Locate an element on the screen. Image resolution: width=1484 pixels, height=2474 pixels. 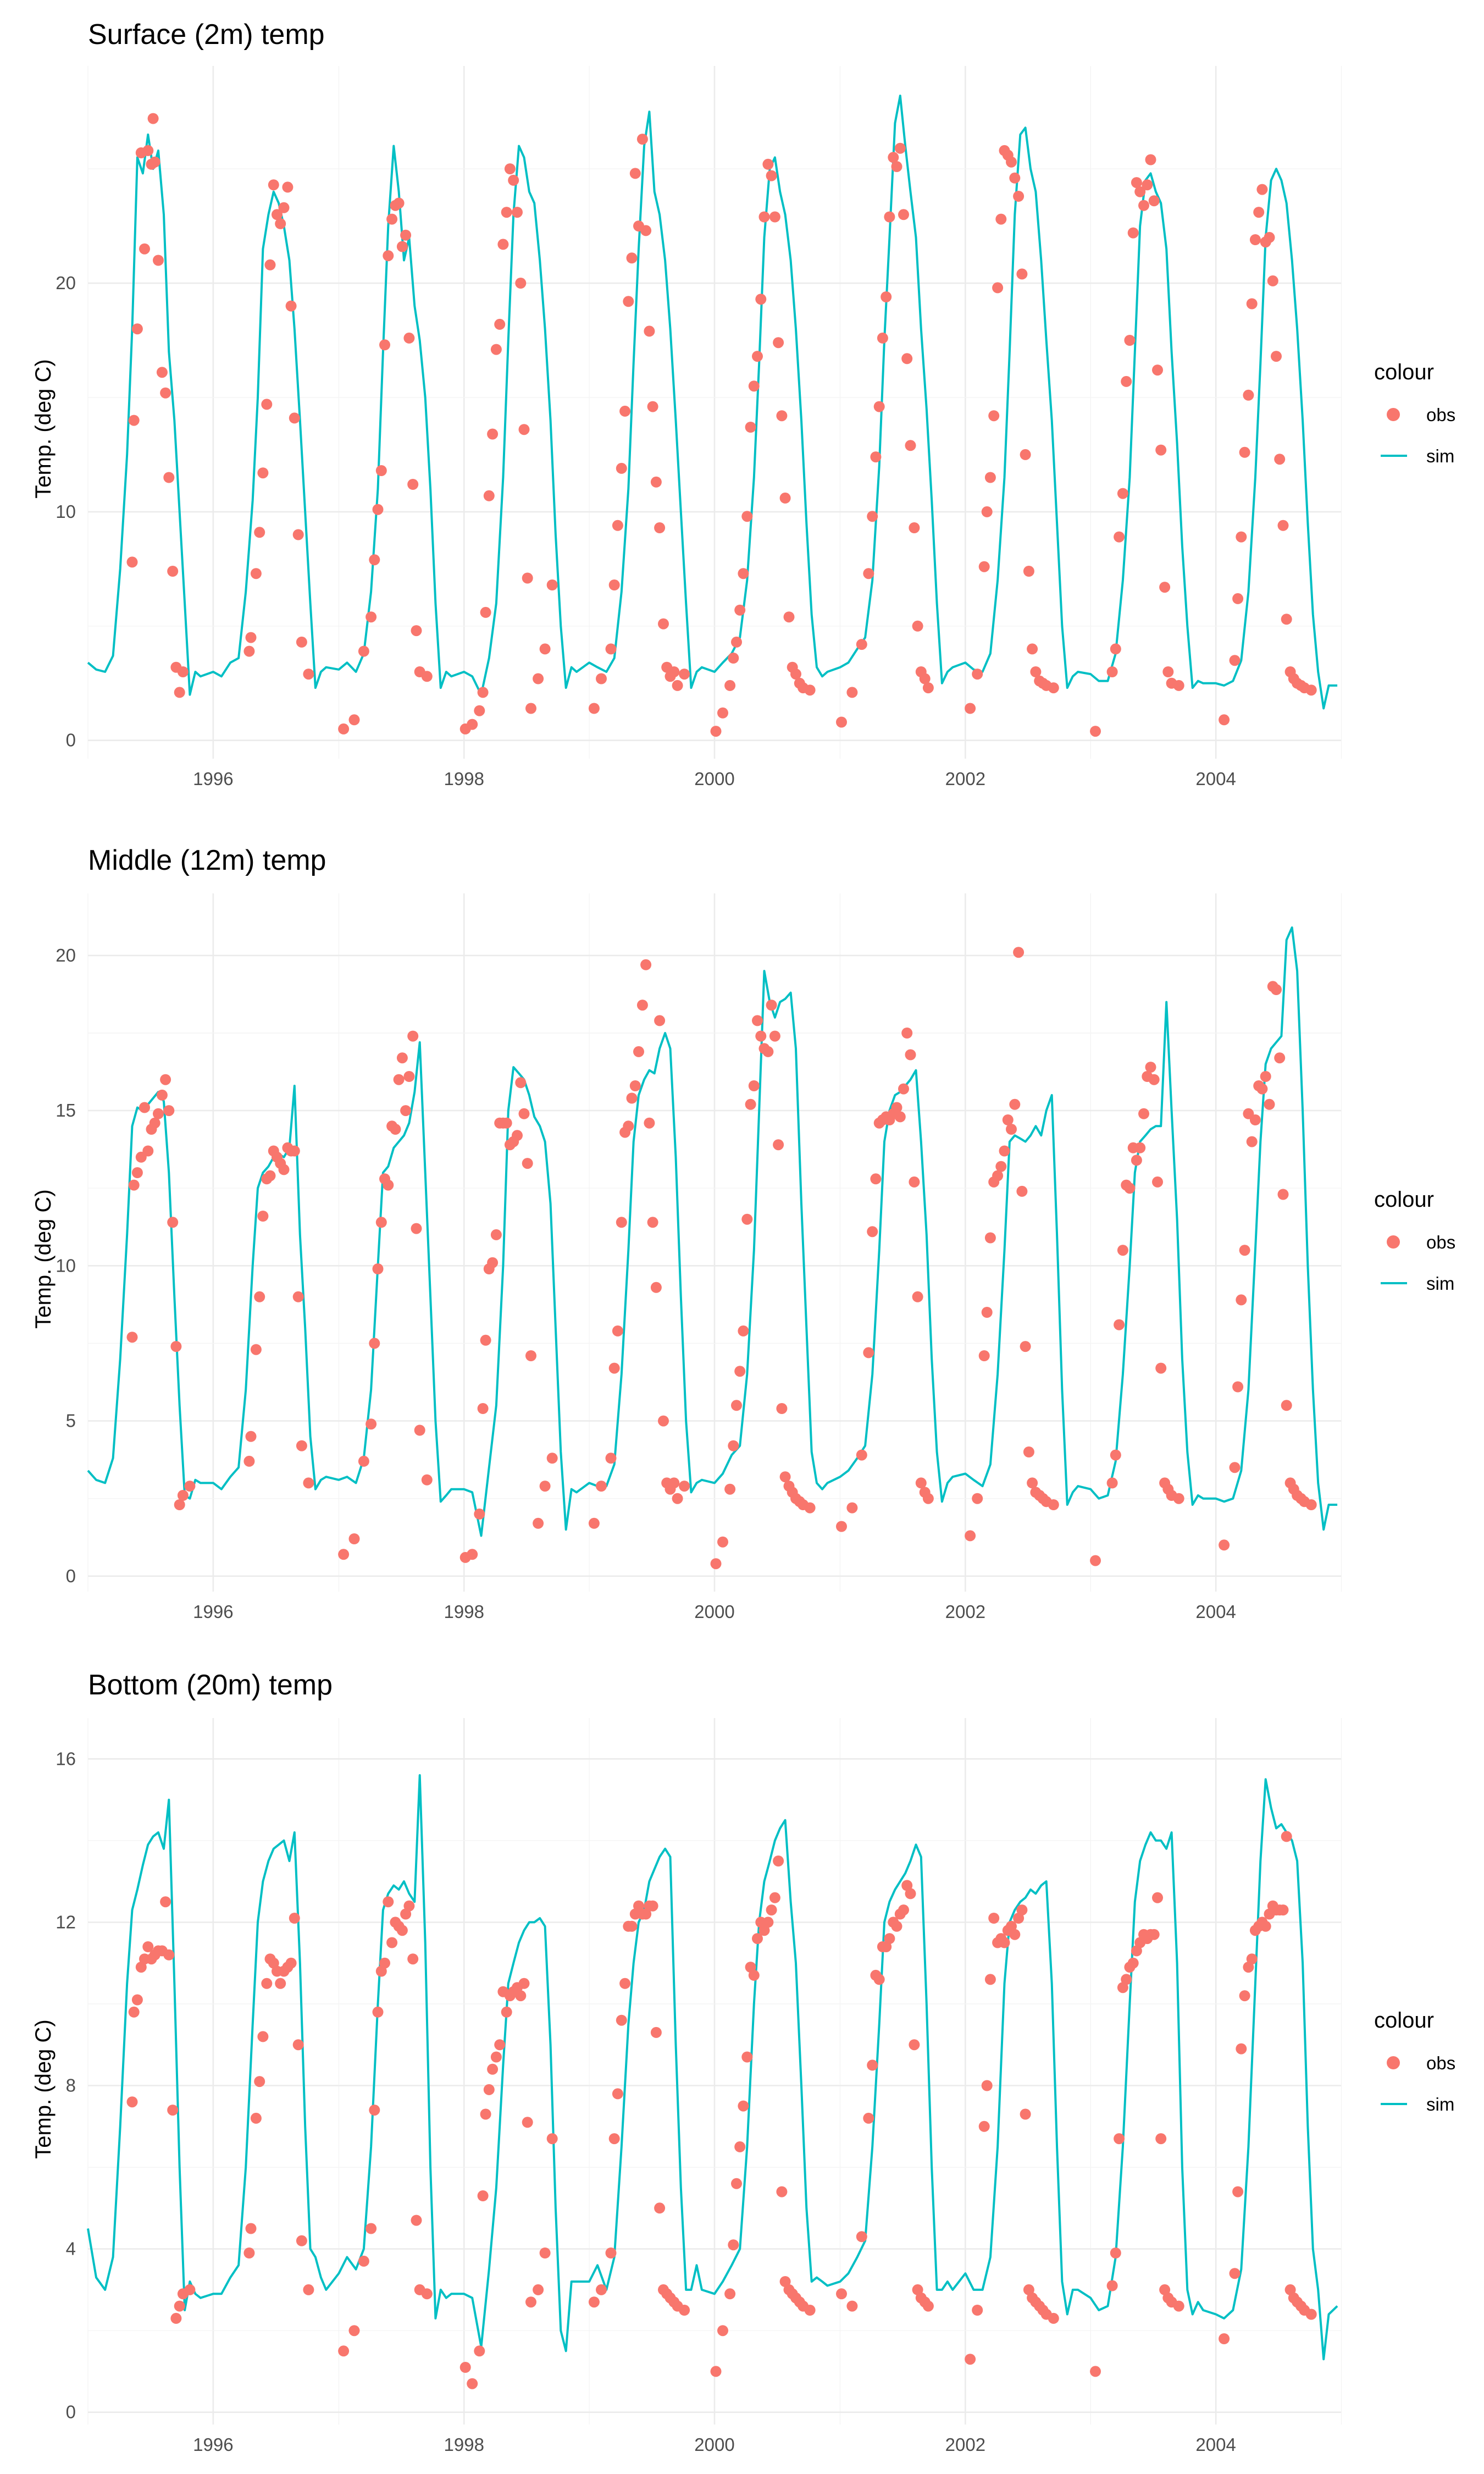
x-tick-label: 2002 is located at coordinates (965, 1612).